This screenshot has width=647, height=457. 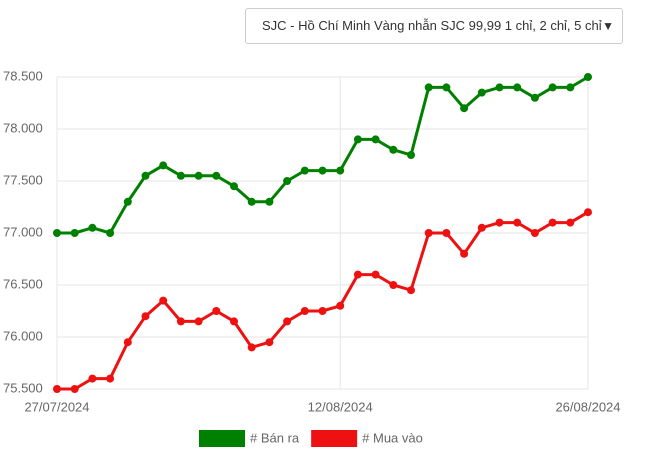 I want to click on y-tick-label: 78.000, so click(x=23, y=127).